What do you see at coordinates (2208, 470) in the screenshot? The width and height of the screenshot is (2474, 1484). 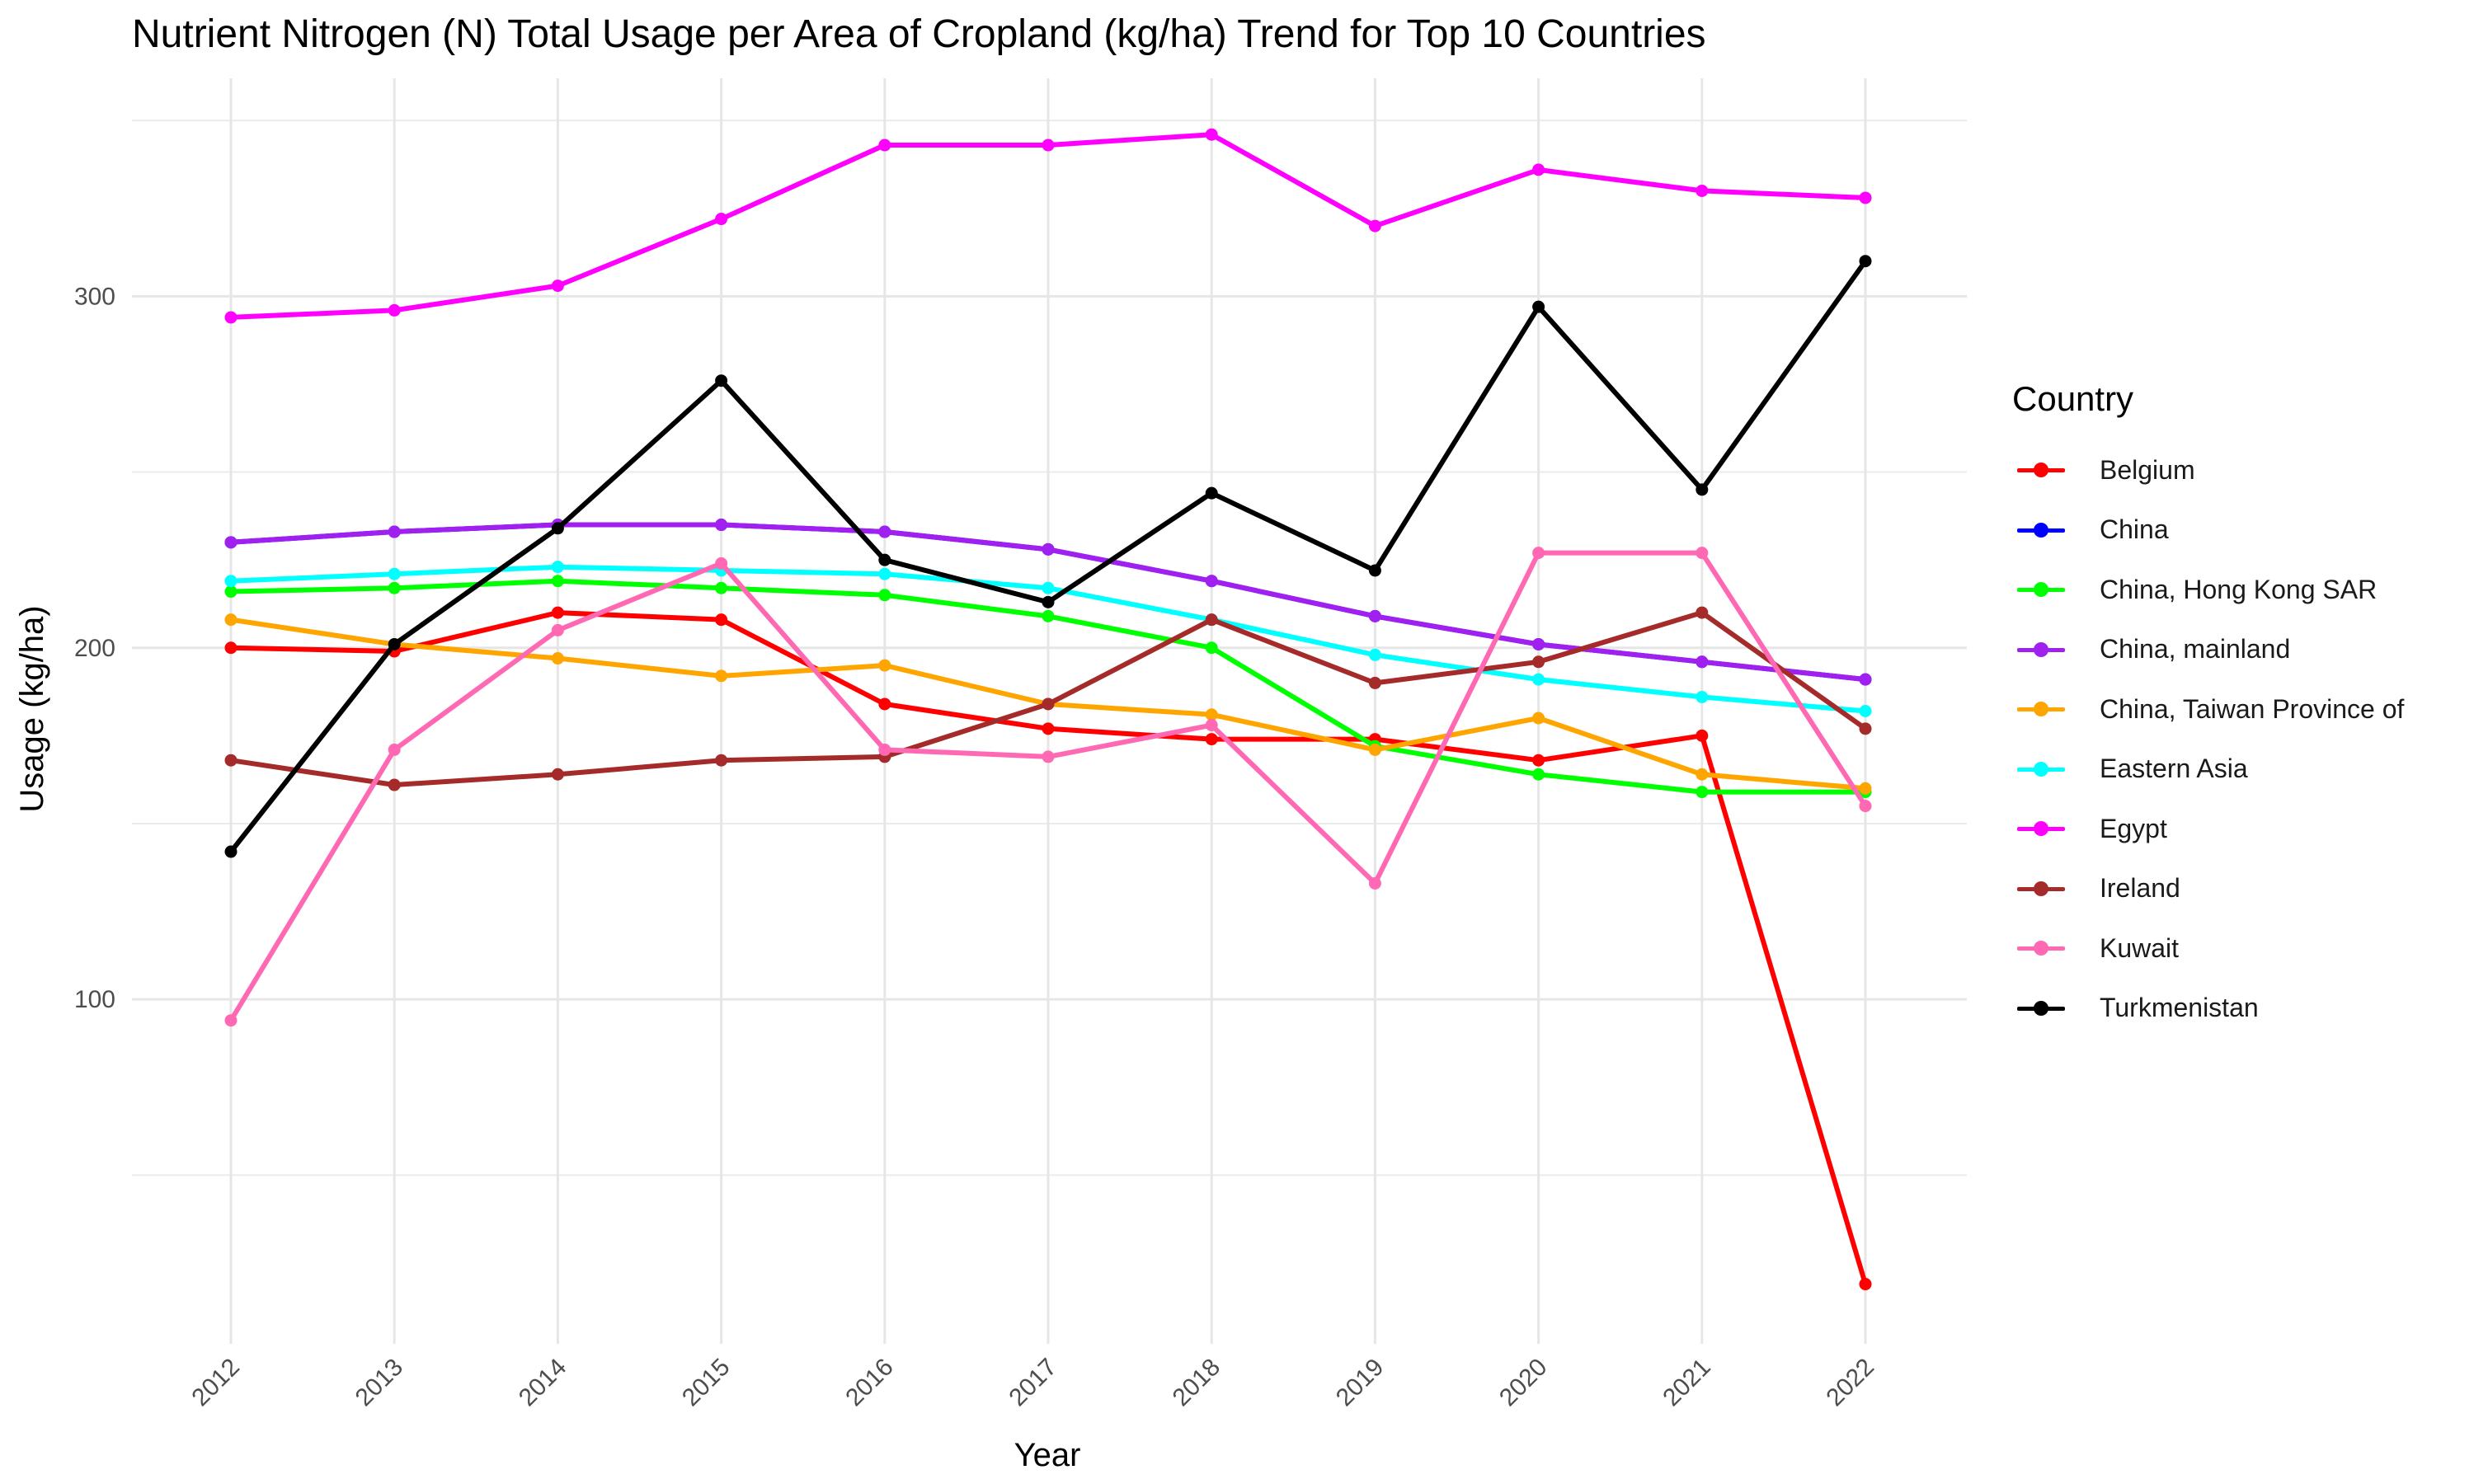 I see `legend-item: Belgium` at bounding box center [2208, 470].